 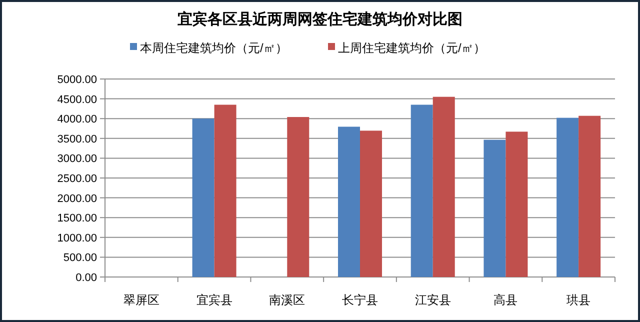 I want to click on y-tick-label: 4500.00, so click(x=77, y=100).